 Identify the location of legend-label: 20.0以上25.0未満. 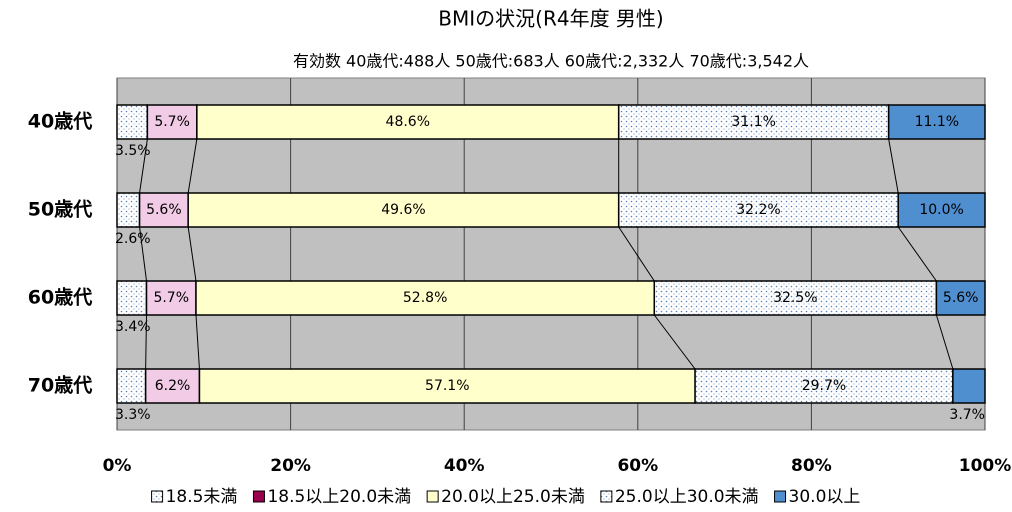
(513, 497).